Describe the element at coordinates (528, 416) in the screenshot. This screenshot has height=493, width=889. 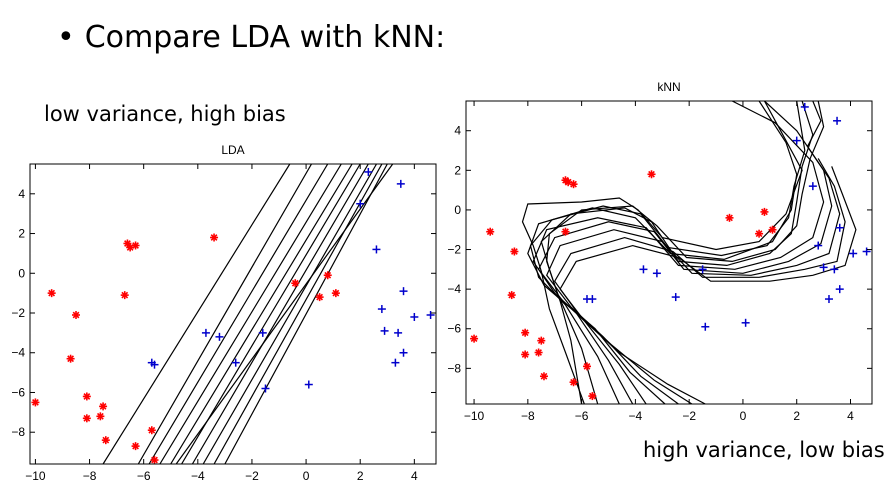
I see `knn-xtick-label: −8` at that location.